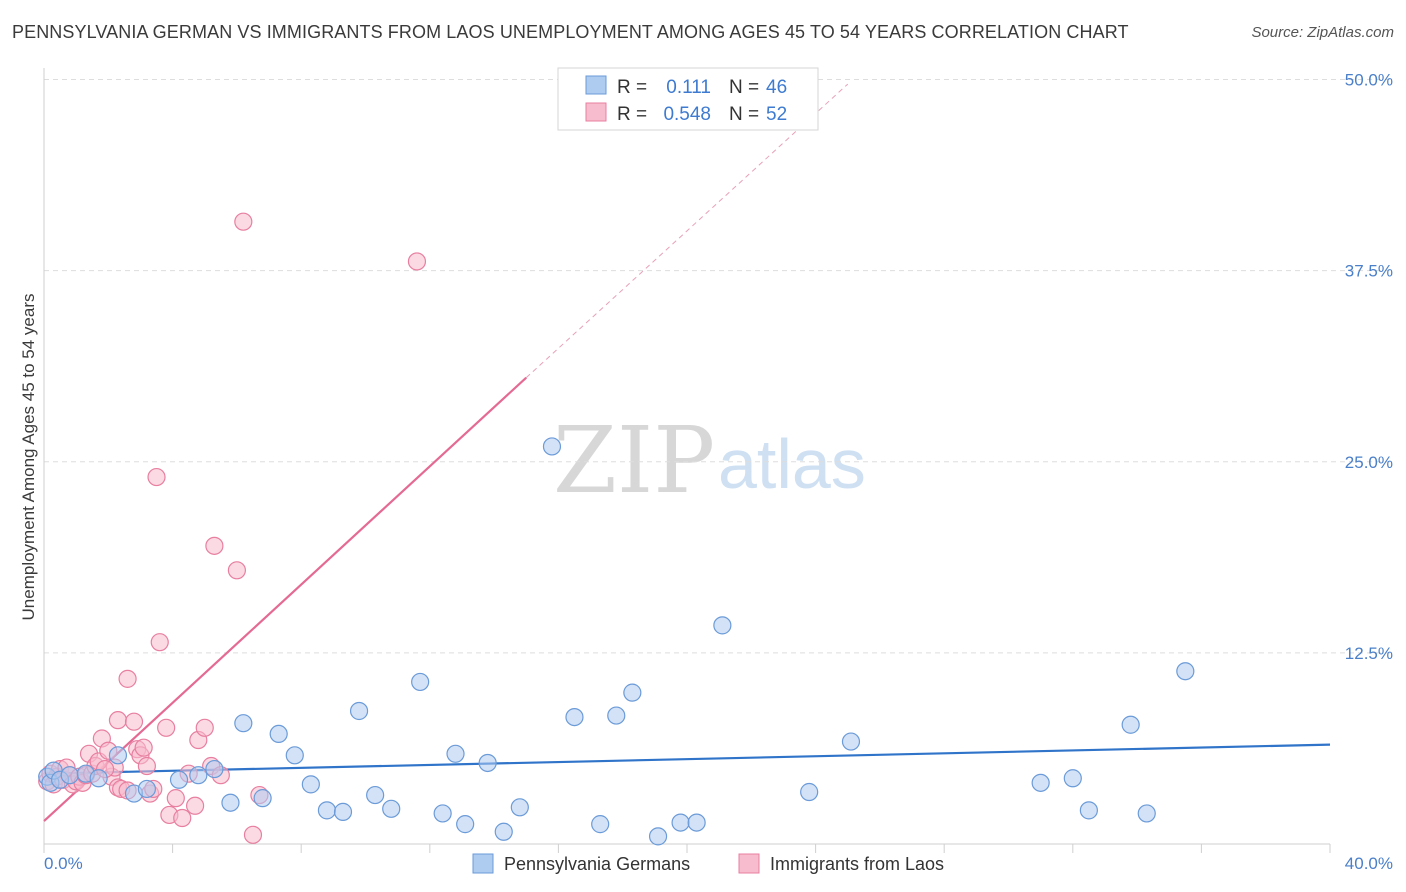 The height and width of the screenshot is (892, 1406). Describe the element at coordinates (1369, 367) in the screenshot. I see `y-tick-labels: 12.5% 25.0% 37.5% 50.0%` at that location.